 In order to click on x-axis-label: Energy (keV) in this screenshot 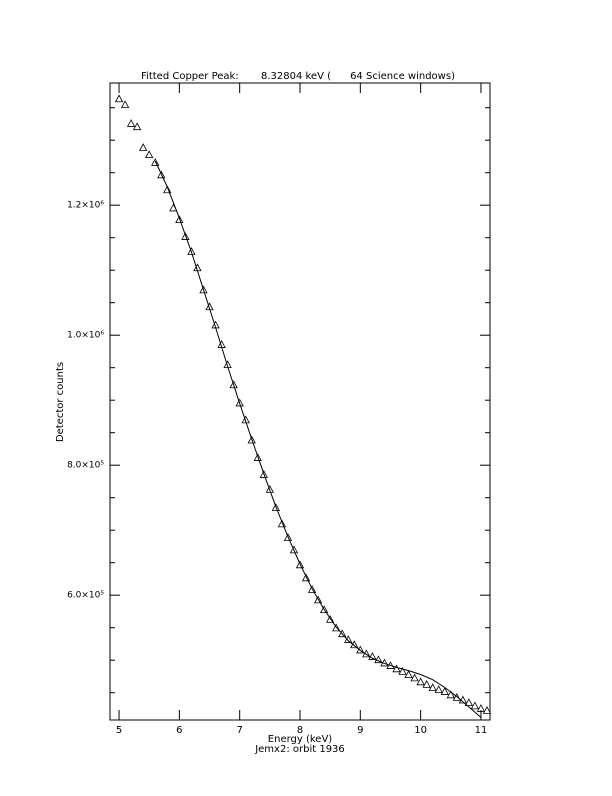, I will do `click(300, 739)`.